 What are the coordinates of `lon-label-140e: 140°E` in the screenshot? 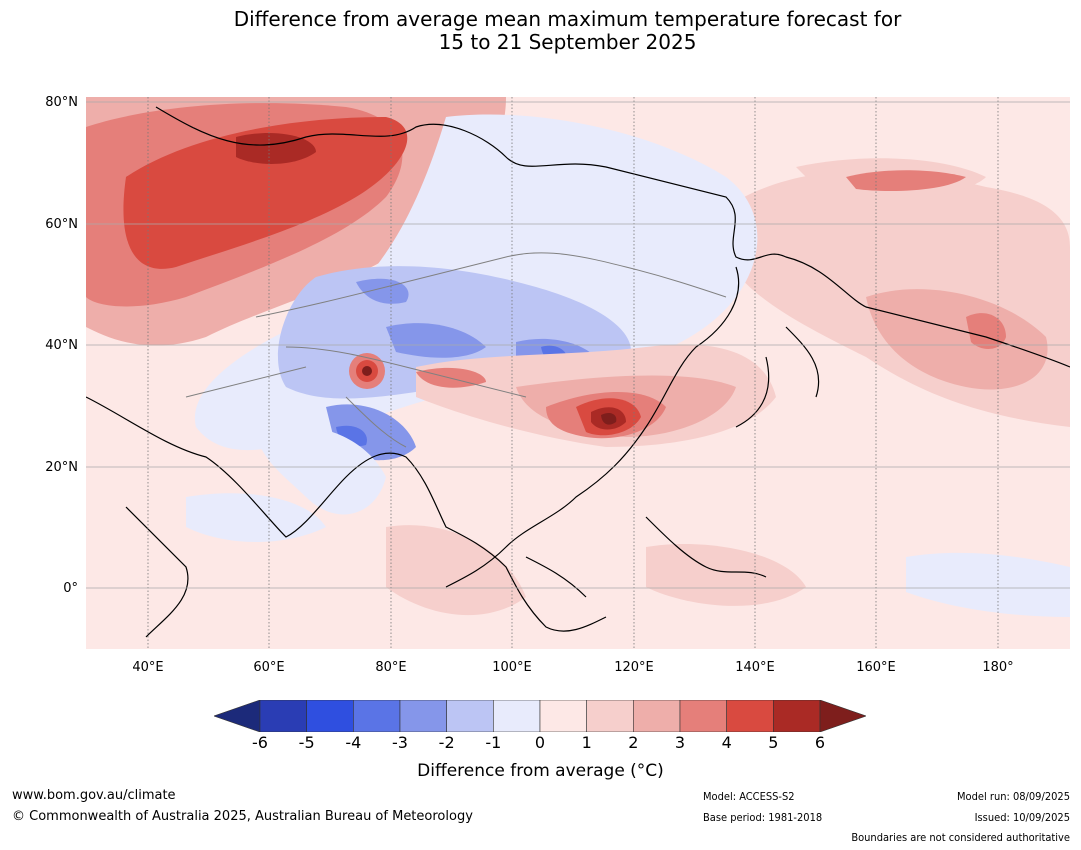 It's located at (755, 667).